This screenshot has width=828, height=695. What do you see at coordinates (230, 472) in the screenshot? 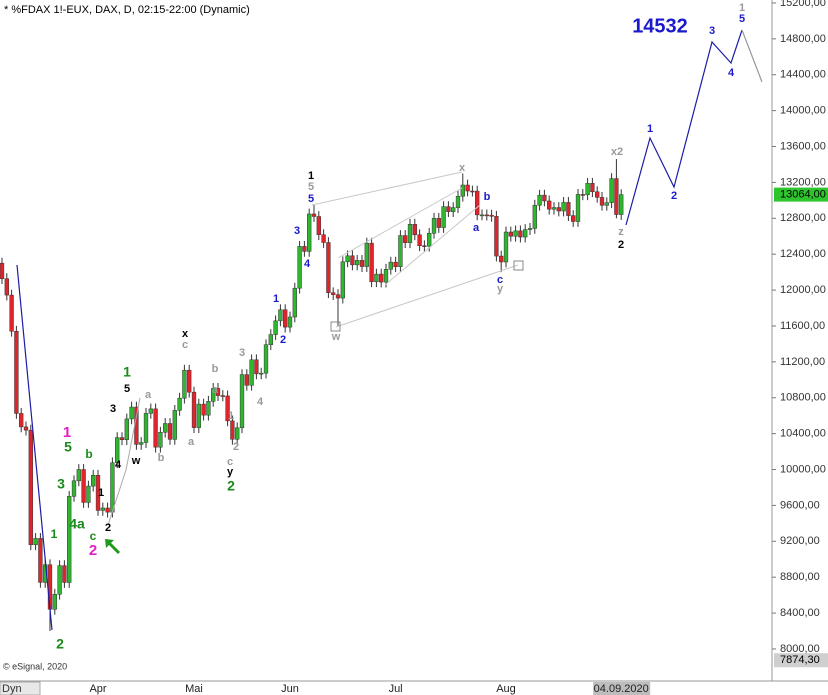
I see `wave-label: y` at bounding box center [230, 472].